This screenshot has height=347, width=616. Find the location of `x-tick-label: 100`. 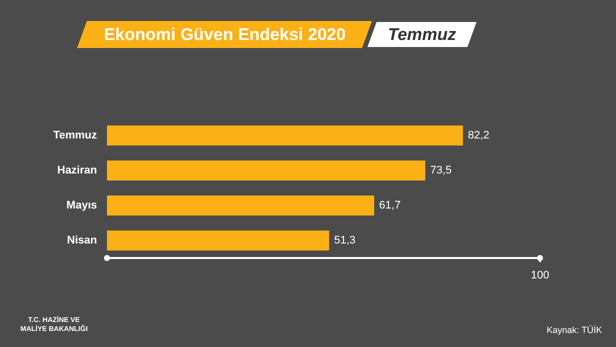

x-tick-label: 100 is located at coordinates (540, 276).